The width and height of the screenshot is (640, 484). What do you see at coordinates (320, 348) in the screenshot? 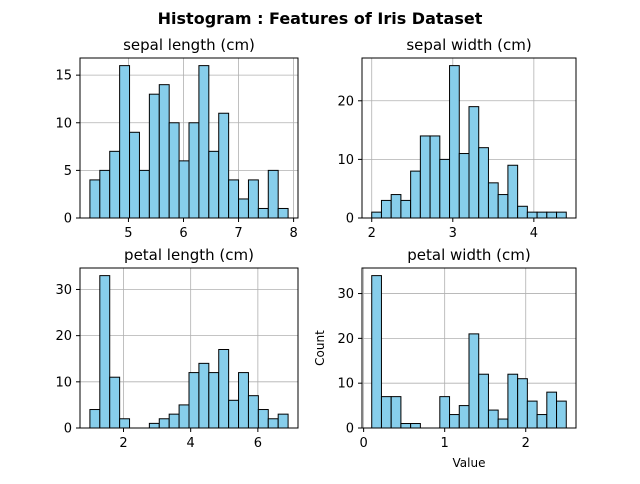
I see `y-axis-label: Count` at bounding box center [320, 348].